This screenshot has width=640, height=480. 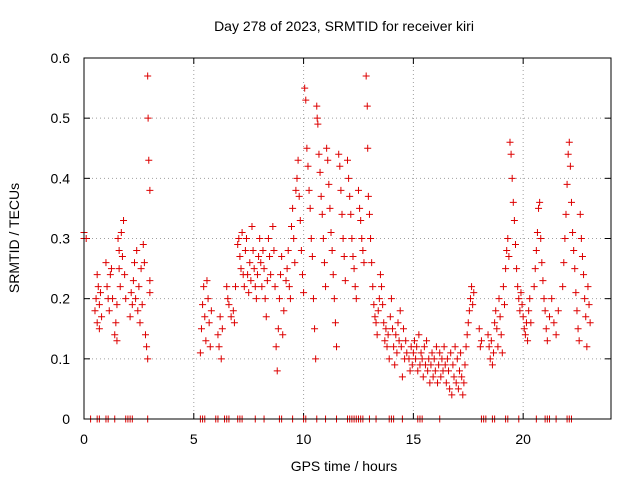 What do you see at coordinates (84, 439) in the screenshot?
I see `x-tick-label: 0` at bounding box center [84, 439].